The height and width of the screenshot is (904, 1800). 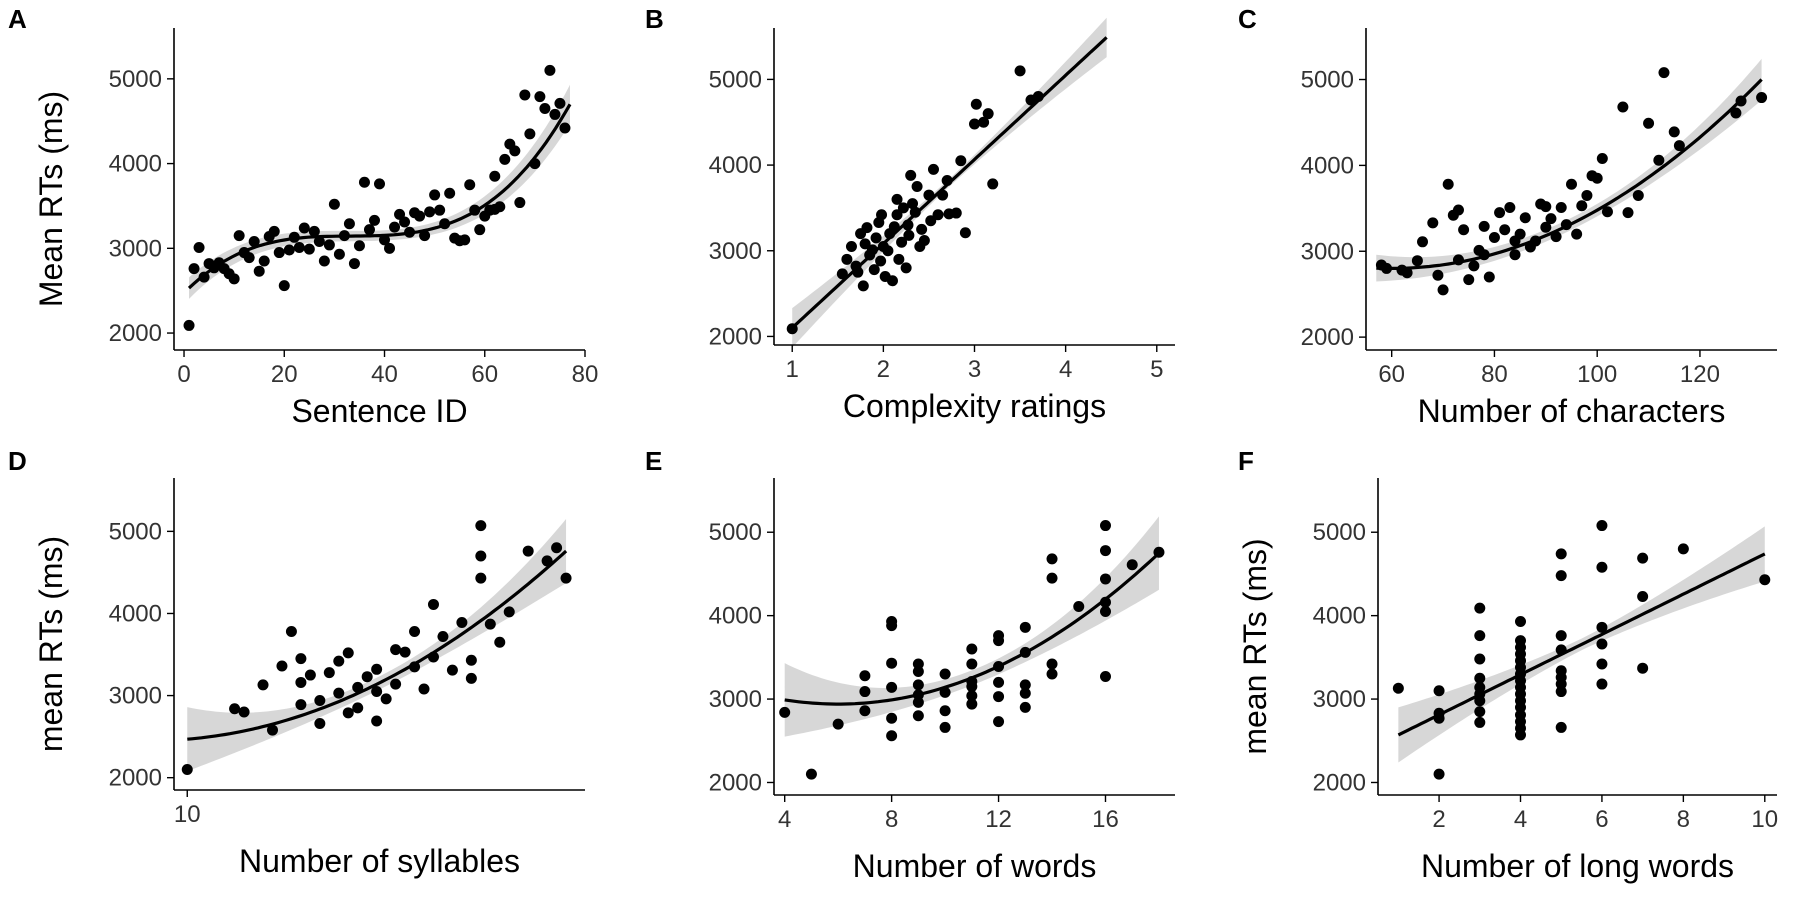 I want to click on panel-label: F, so click(x=1246, y=461).